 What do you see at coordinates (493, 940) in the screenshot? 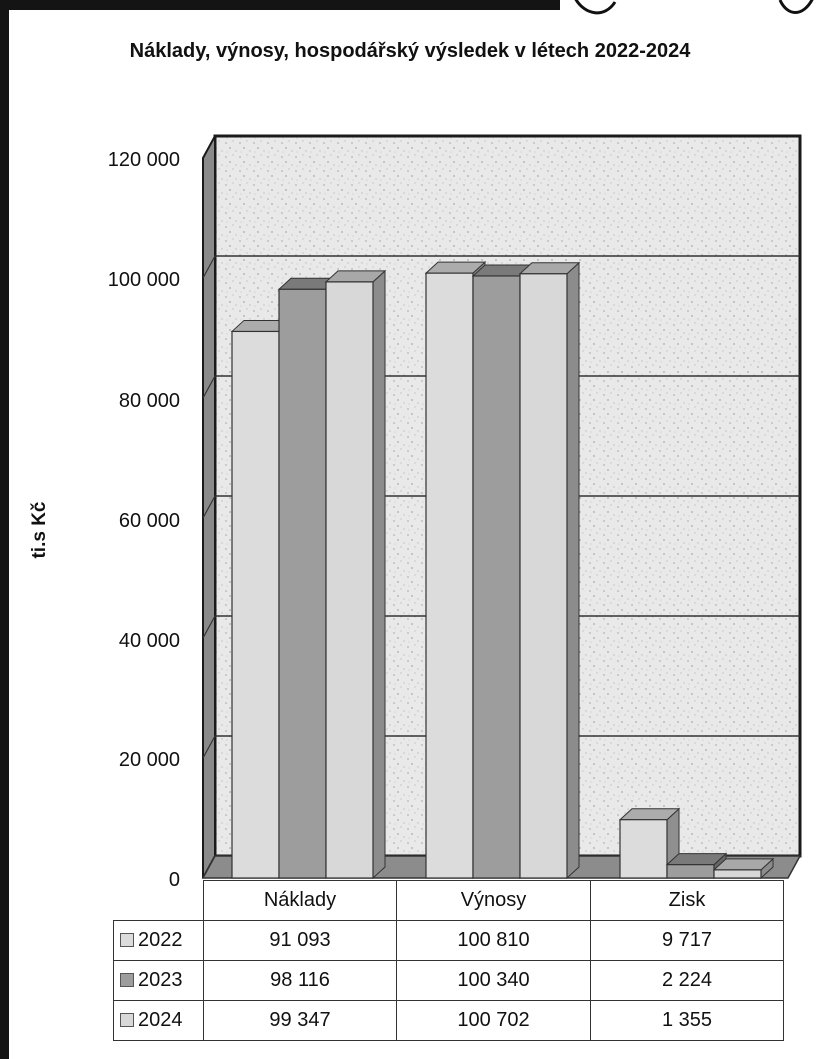
I see `data-label: 100 810` at bounding box center [493, 940].